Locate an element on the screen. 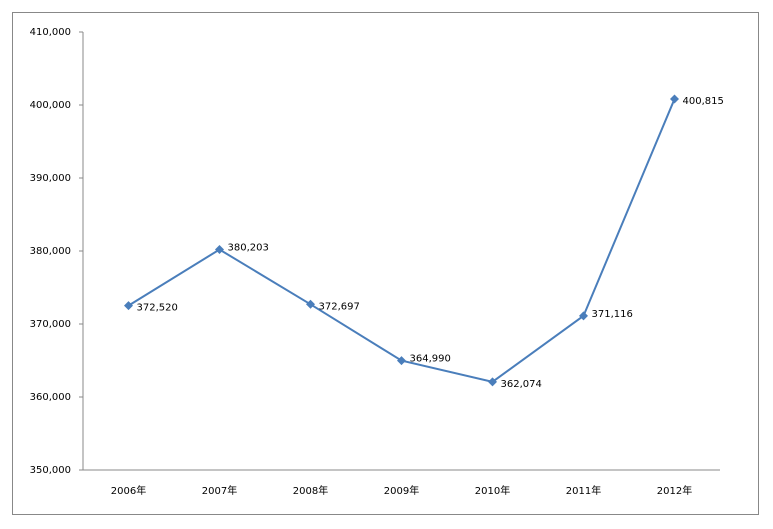 The image size is (773, 529). x-tick-label: 2011年 is located at coordinates (583, 490).